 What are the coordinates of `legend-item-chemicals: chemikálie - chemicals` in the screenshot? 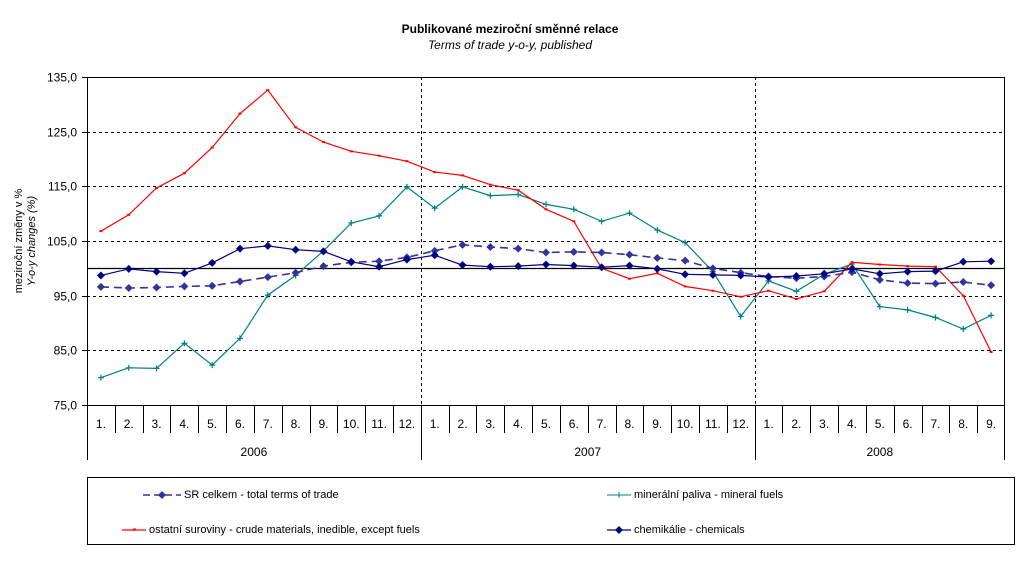 It's located at (676, 530).